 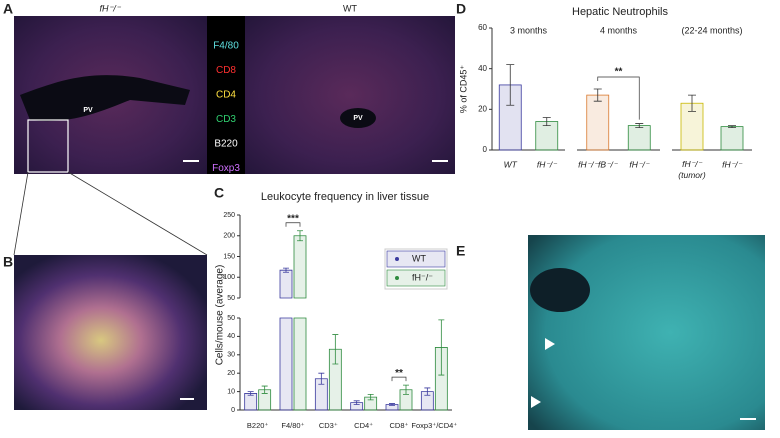 I want to click on marker-label: CD8, so click(x=226, y=70).